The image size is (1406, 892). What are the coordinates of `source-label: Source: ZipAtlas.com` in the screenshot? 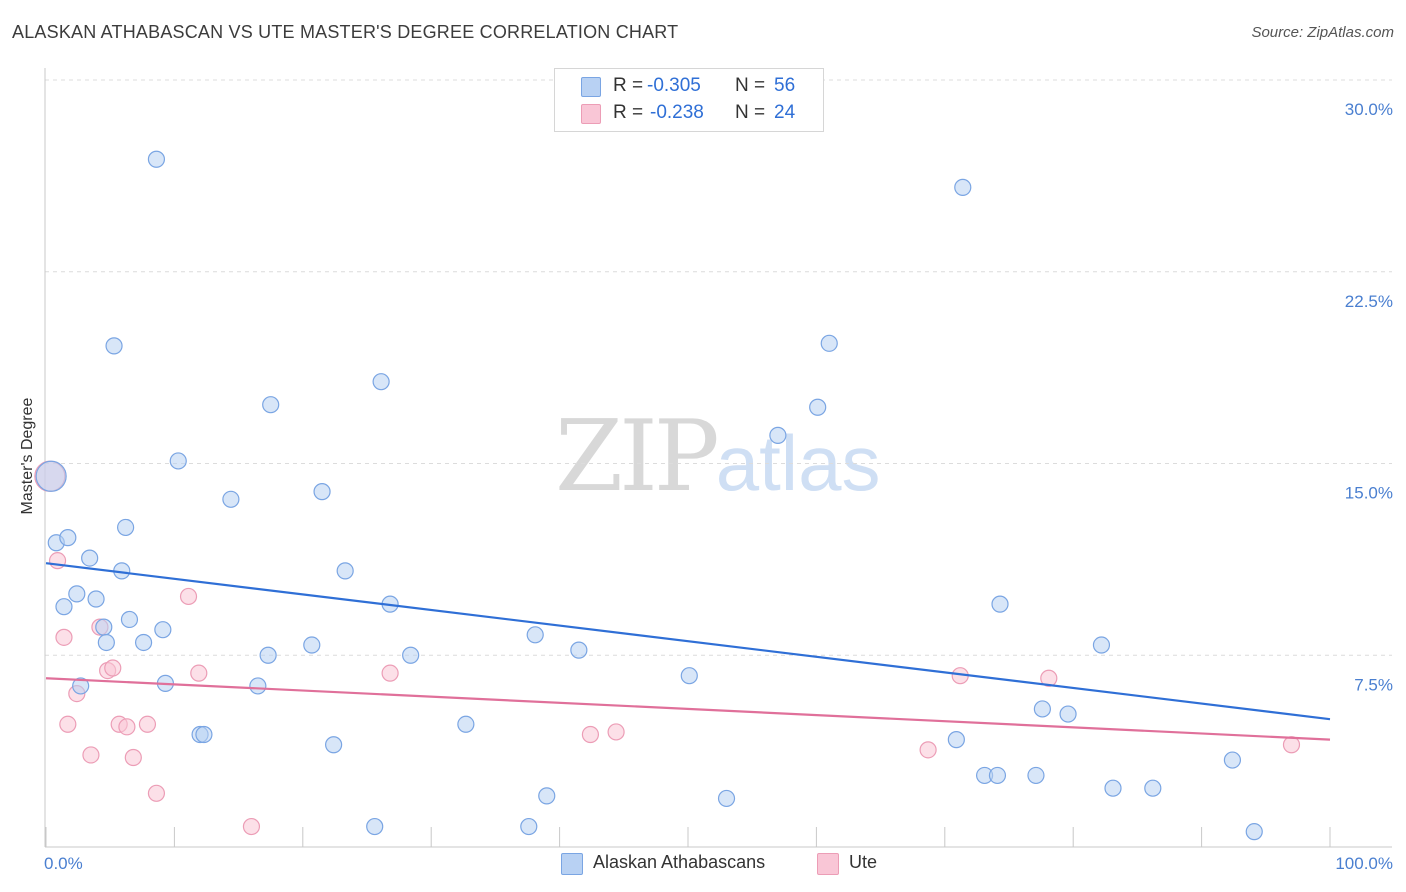 It's located at (1322, 32).